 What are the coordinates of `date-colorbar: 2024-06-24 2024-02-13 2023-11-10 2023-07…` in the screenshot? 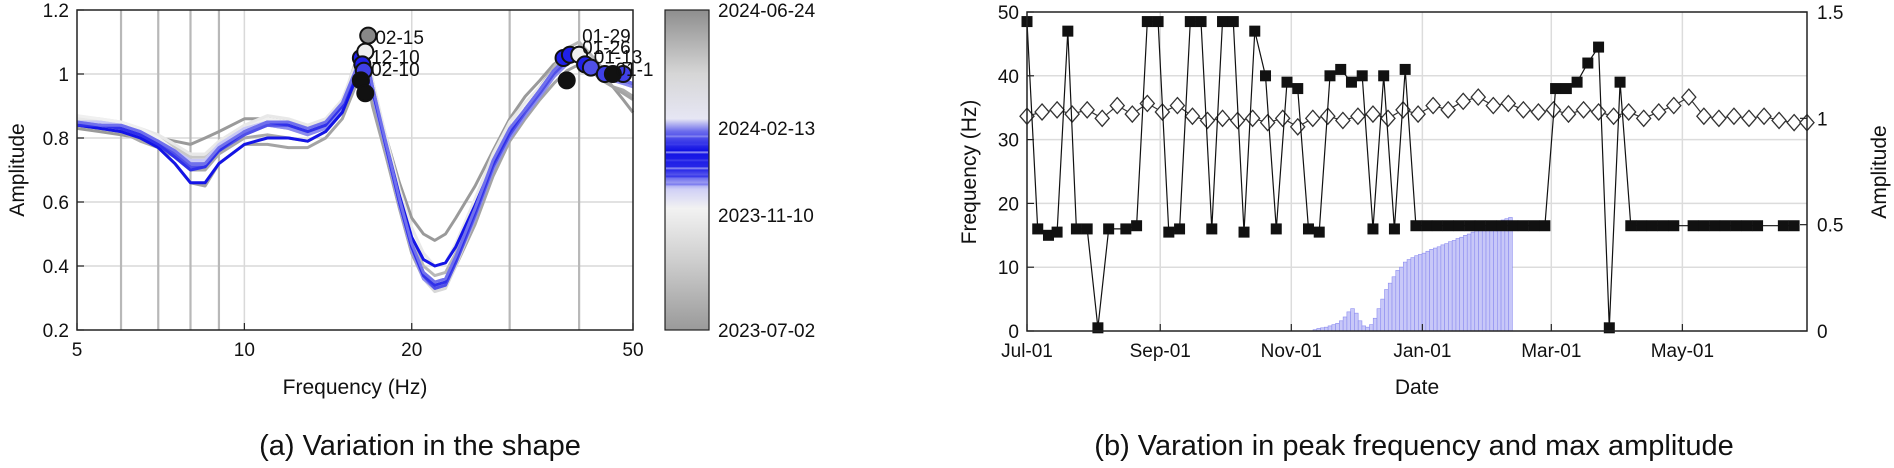 It's located at (740, 171).